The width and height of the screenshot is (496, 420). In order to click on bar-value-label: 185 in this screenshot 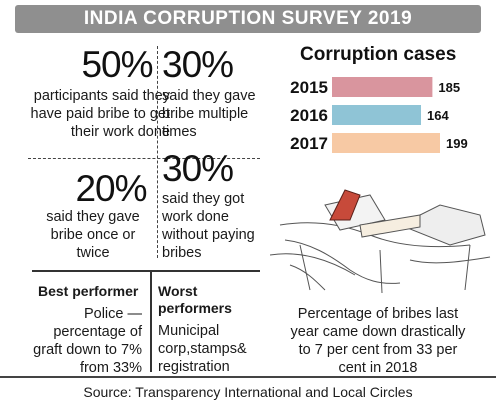, I will do `click(449, 87)`.